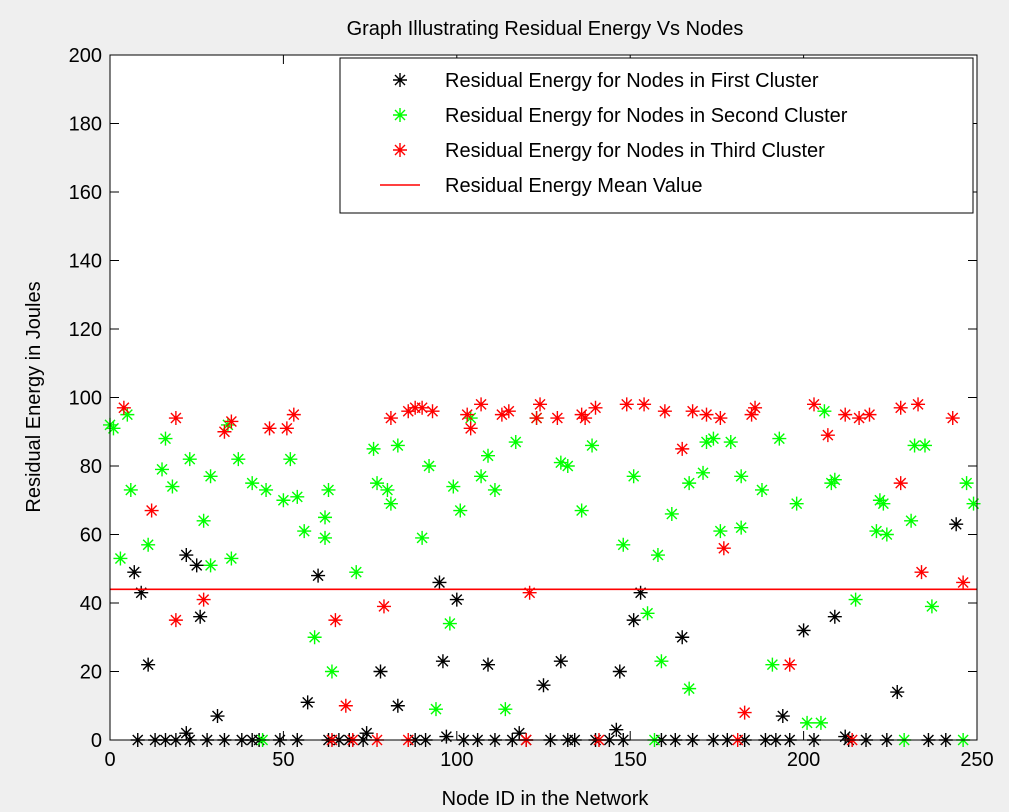 Image resolution: width=1009 pixels, height=812 pixels. What do you see at coordinates (400, 115) in the screenshot?
I see `legend-star-marker` at bounding box center [400, 115].